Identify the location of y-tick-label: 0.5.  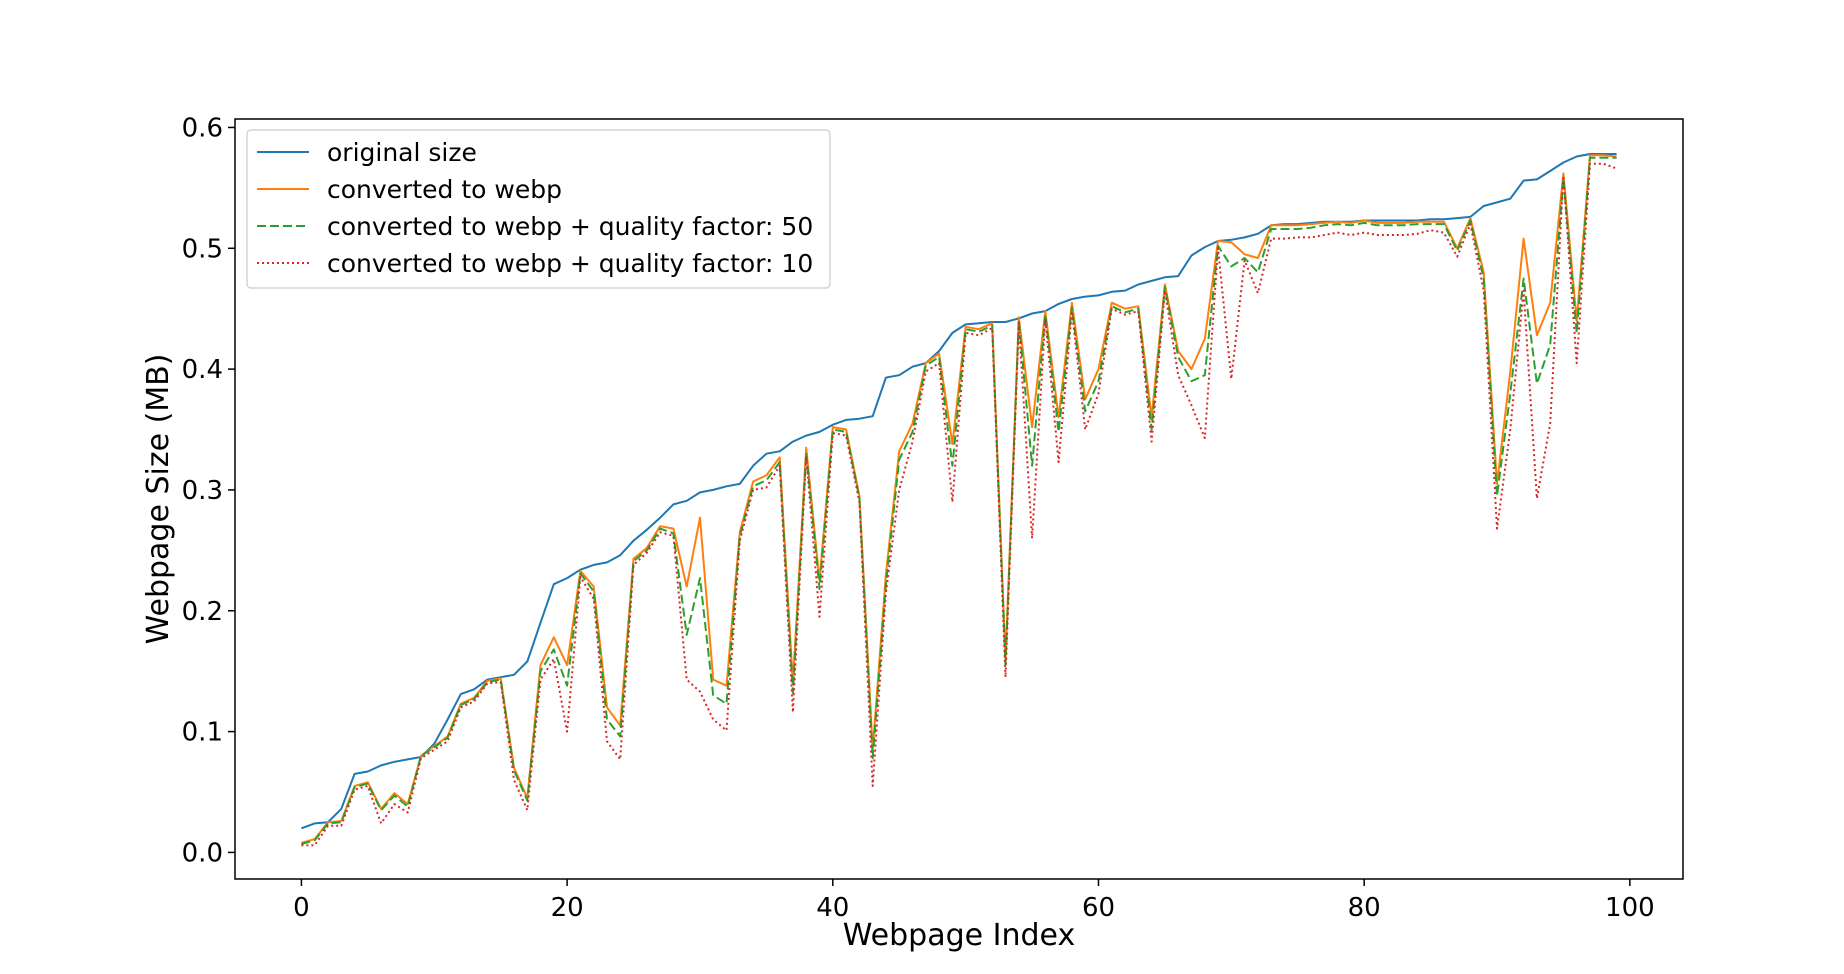
(202, 249).